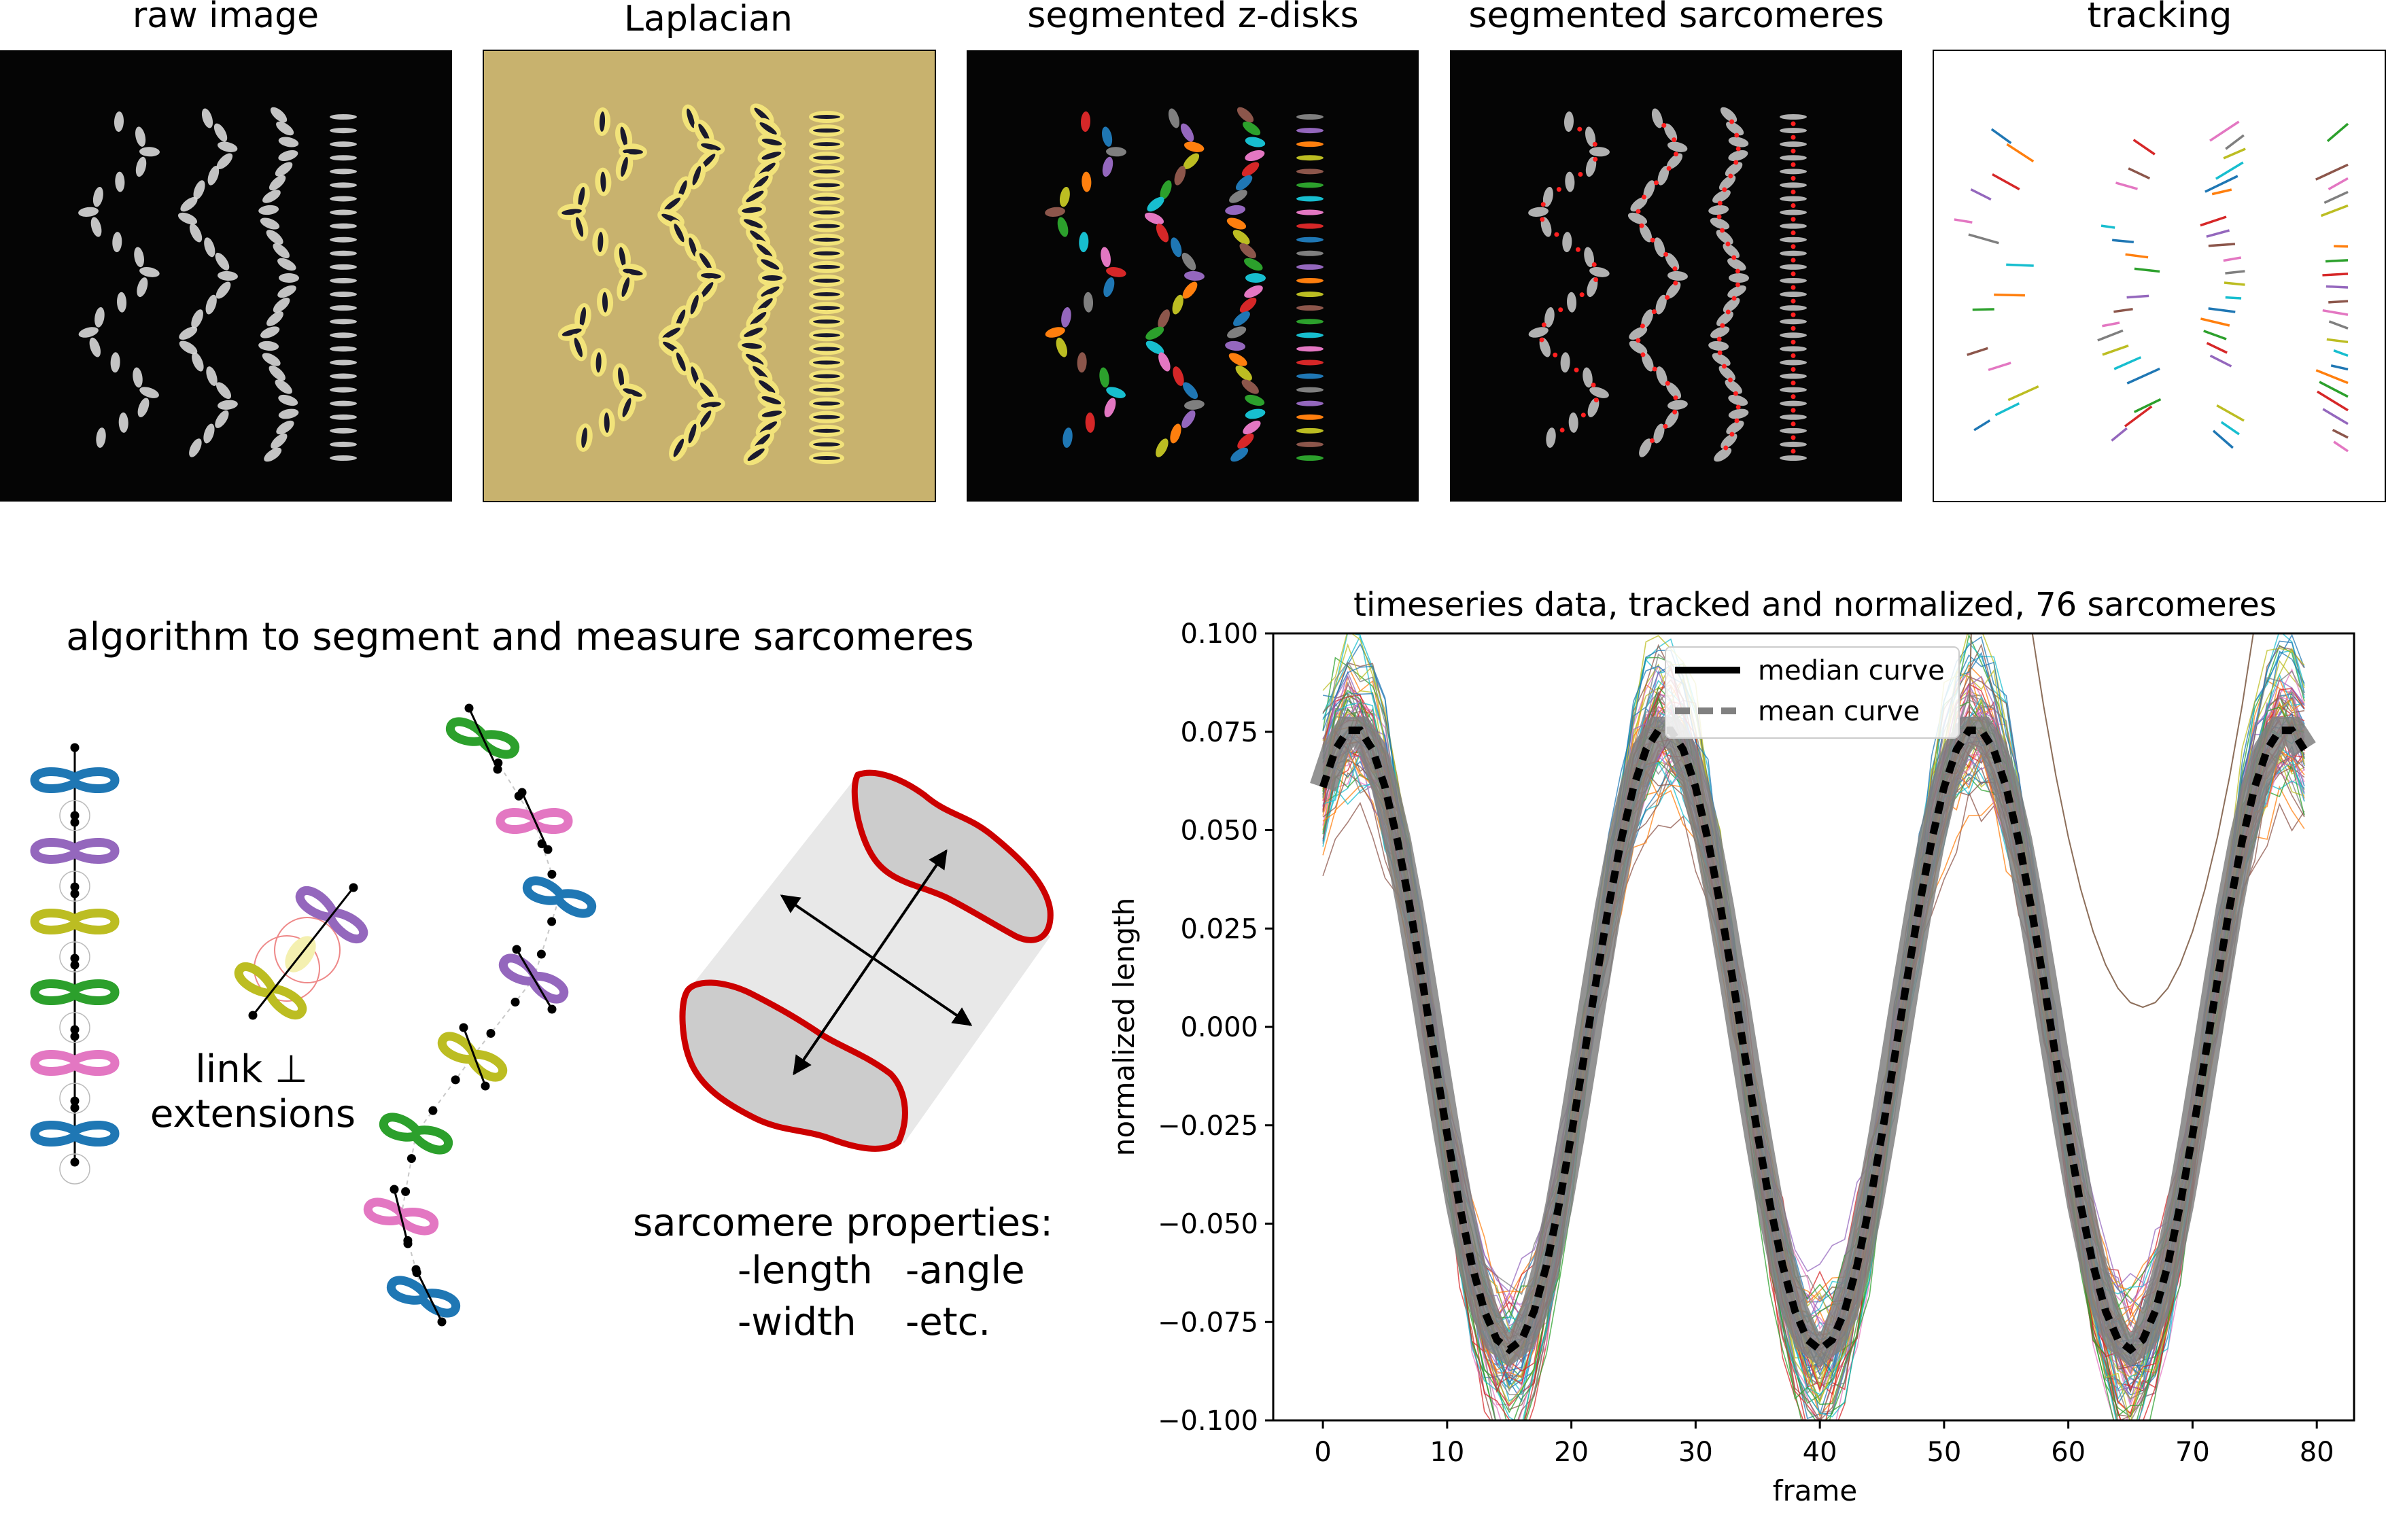 This screenshot has width=2386, height=1540. I want to click on raw-zdisk-group, so click(217, 285).